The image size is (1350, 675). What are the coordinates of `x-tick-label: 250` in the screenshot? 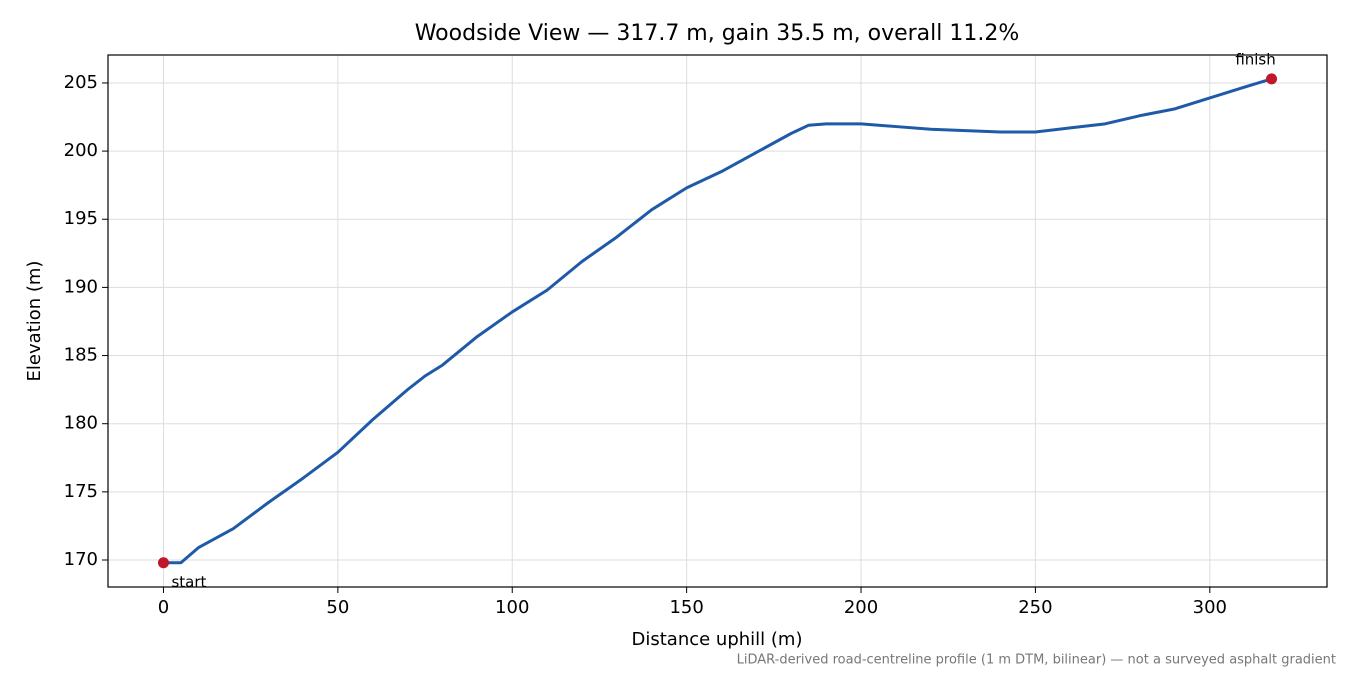 It's located at (1035, 607).